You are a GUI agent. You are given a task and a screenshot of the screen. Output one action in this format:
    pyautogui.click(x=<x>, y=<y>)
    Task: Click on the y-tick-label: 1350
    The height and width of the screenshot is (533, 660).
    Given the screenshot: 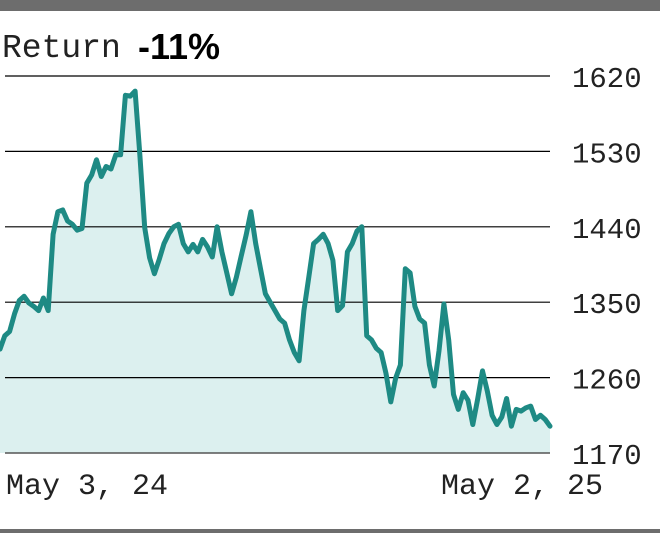 What is the action you would take?
    pyautogui.click(x=607, y=305)
    